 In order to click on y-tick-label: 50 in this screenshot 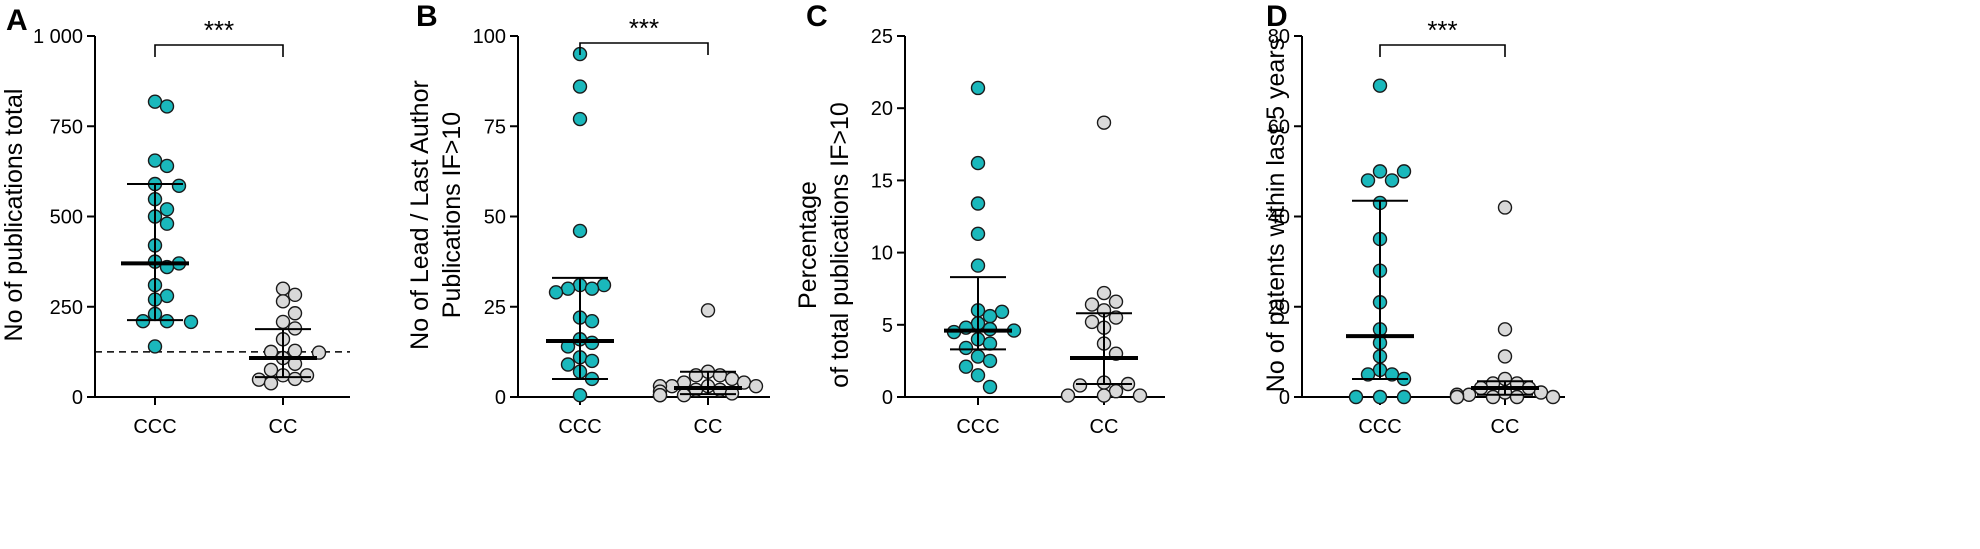, I will do `click(495, 218)`.